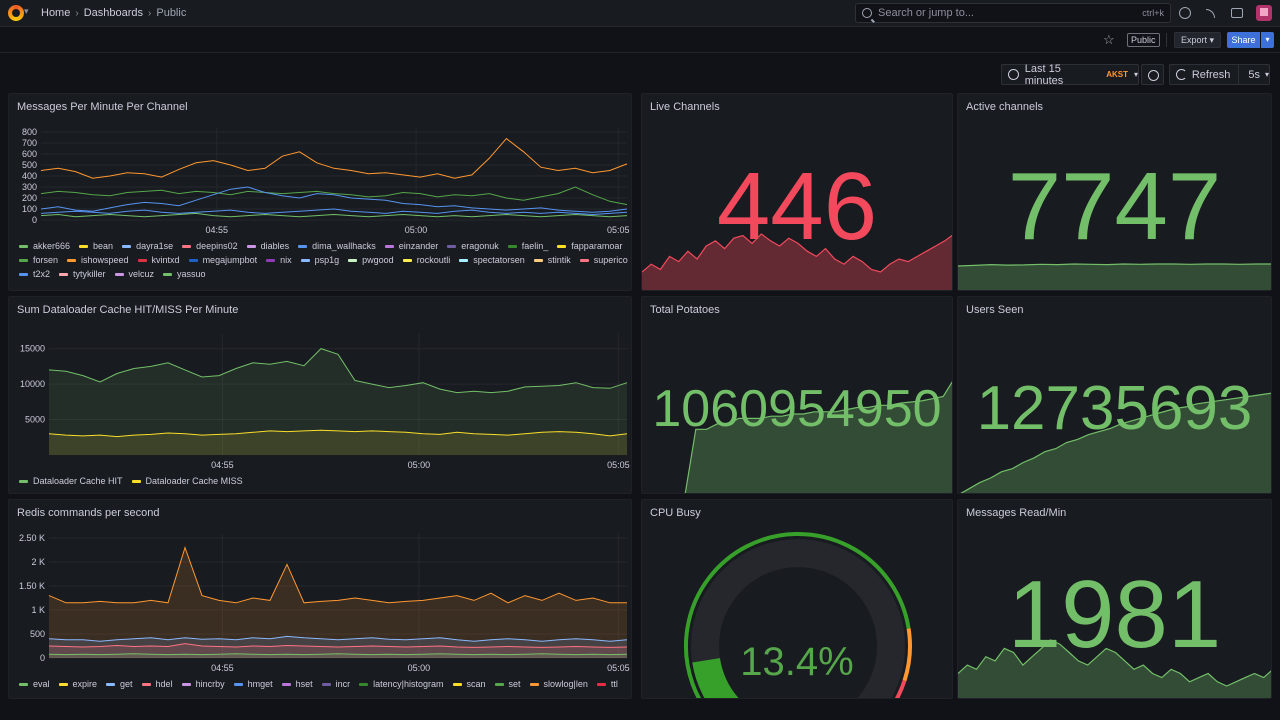 This screenshot has height=720, width=1280. I want to click on legend-item: spectatorsen, so click(492, 260).